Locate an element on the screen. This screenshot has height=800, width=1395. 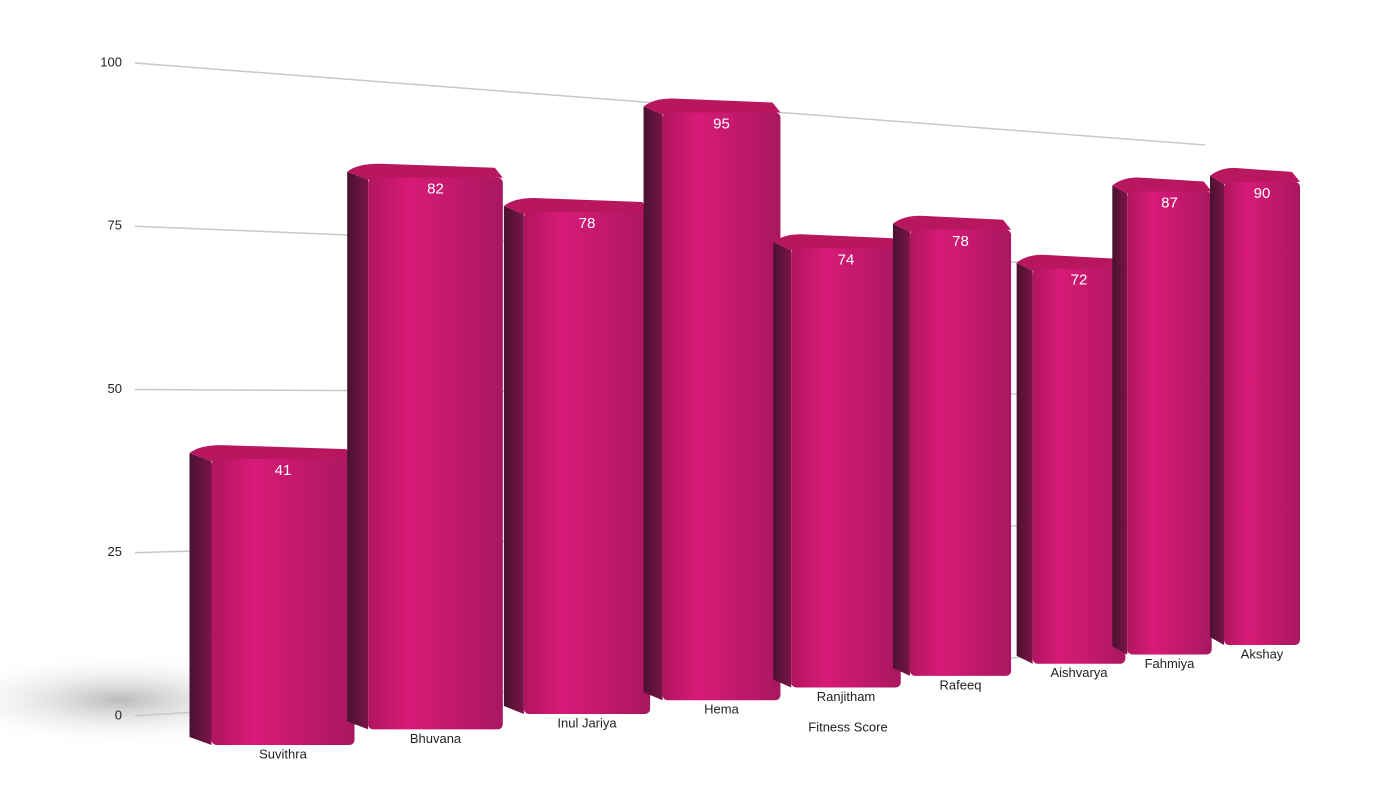
x-tick-label: Inul Jariya is located at coordinates (587, 722).